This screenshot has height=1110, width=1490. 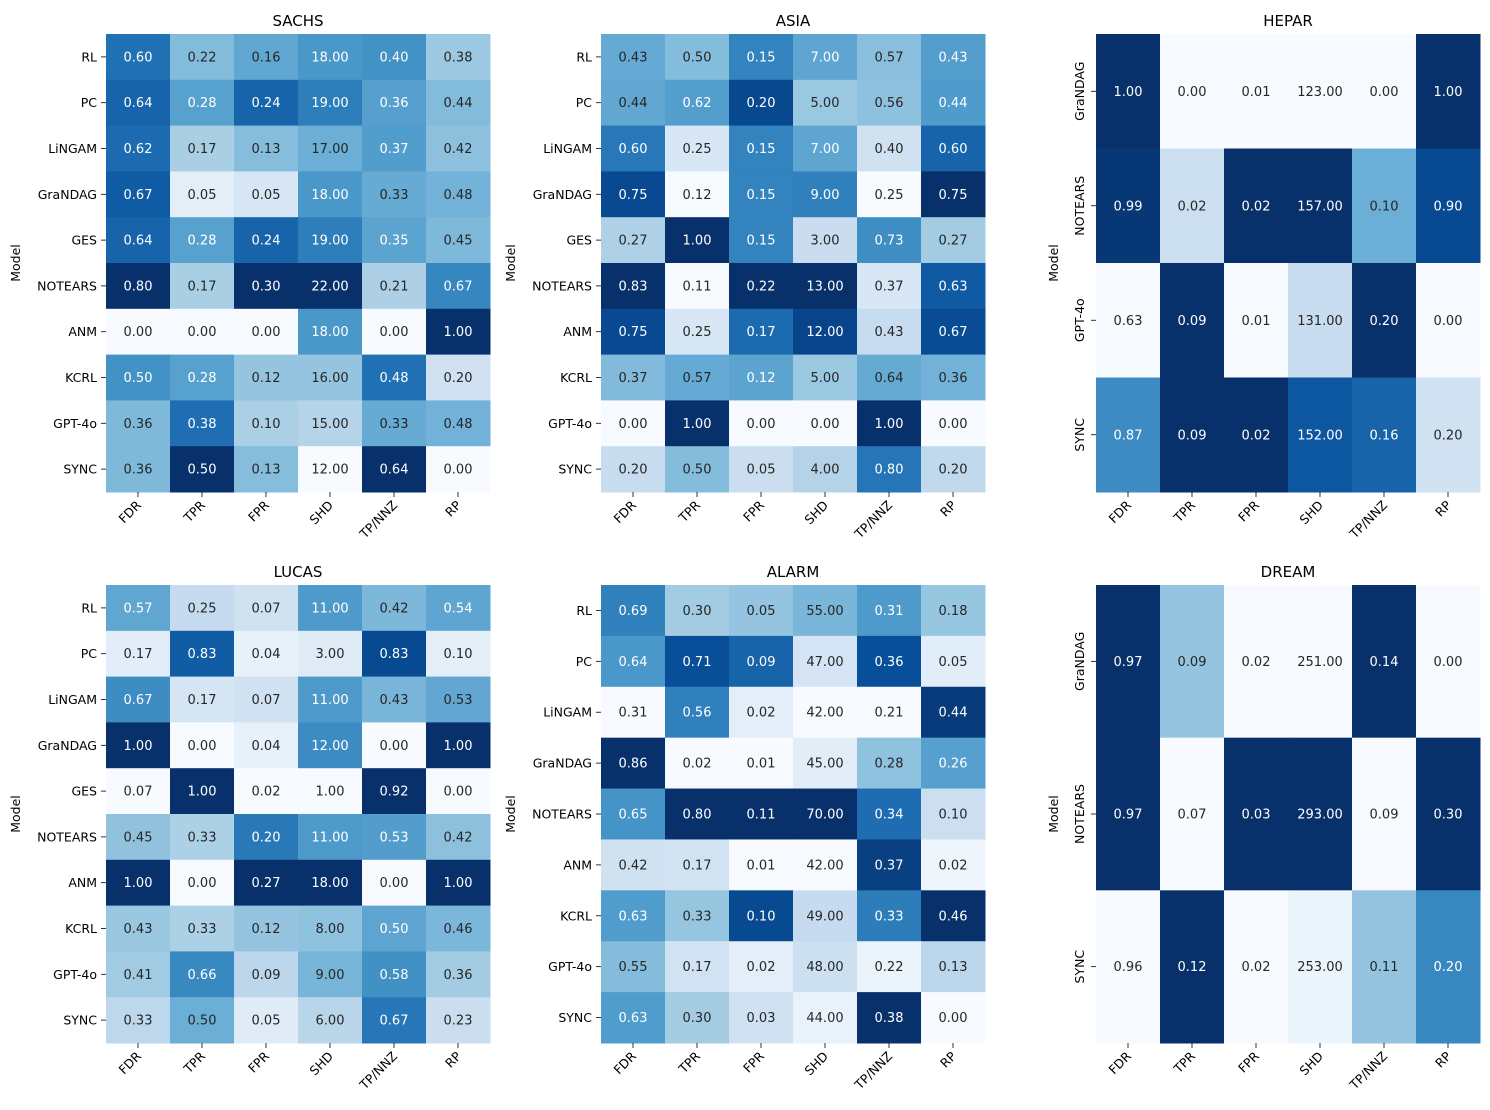 I want to click on cell-value-label: 1.00, so click(x=330, y=792).